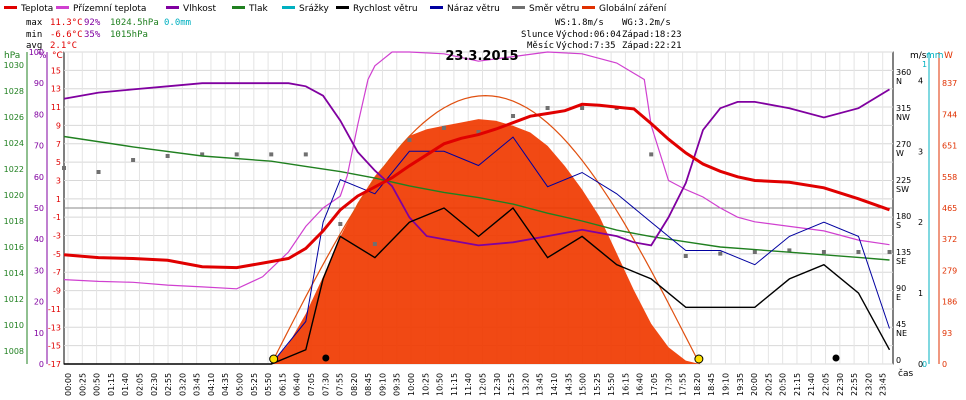  I want to click on hum-tick-label: 40, so click(39, 239).